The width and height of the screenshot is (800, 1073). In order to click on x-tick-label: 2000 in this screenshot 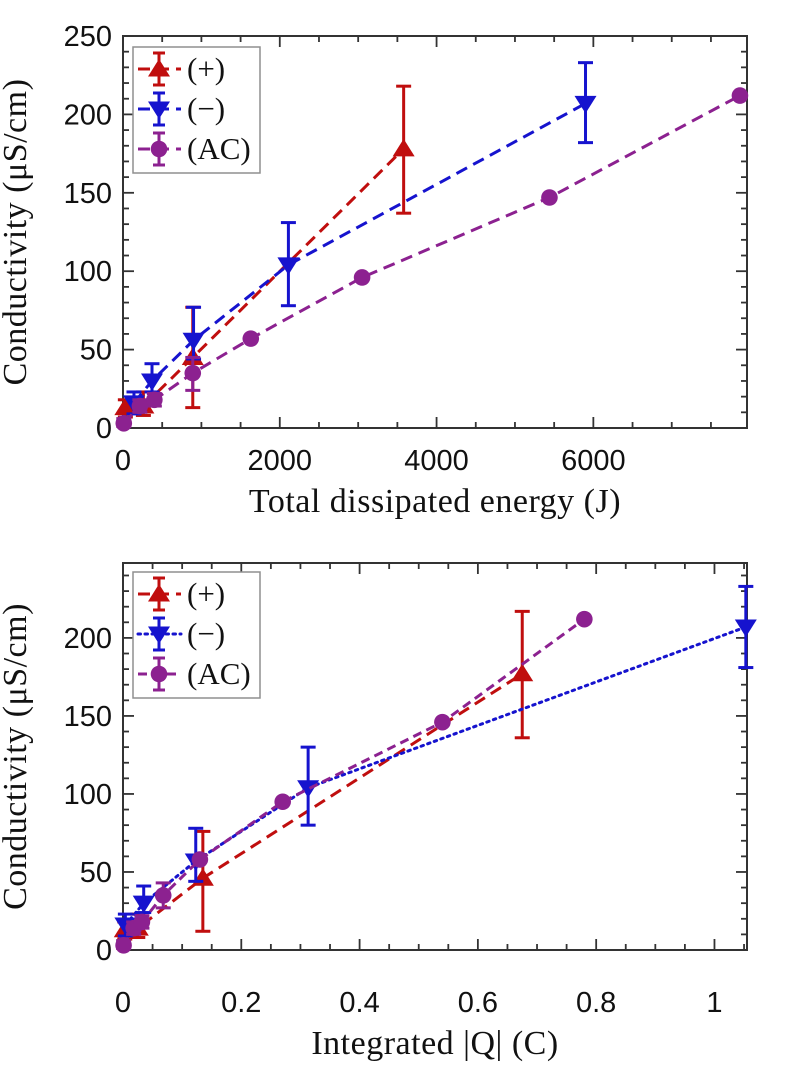, I will do `click(280, 461)`.